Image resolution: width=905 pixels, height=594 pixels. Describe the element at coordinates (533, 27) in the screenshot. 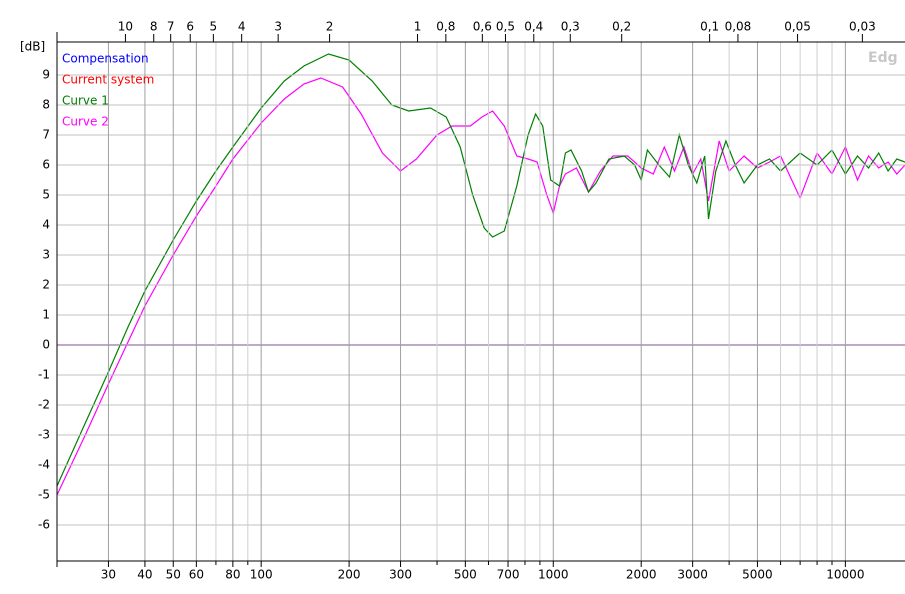

I see `x2-tick-label: 0,4` at that location.